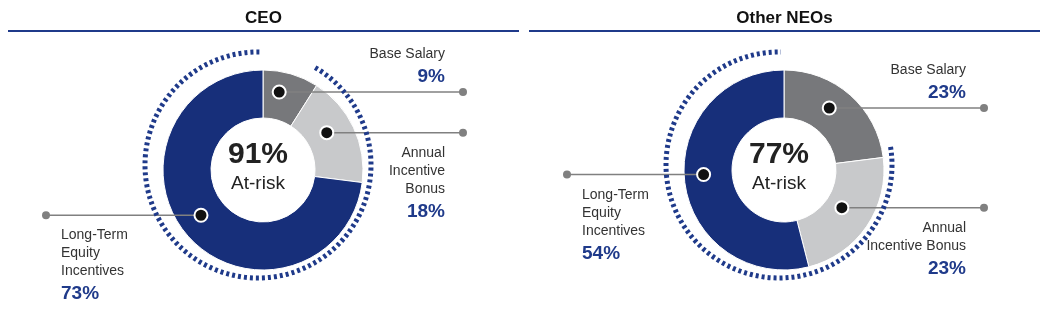 This screenshot has width=1049, height=309. I want to click on text: 91%, so click(258, 152).